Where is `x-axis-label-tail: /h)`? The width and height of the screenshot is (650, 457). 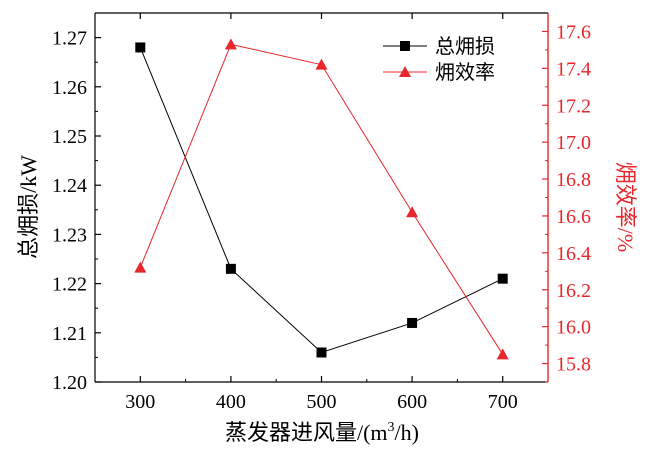
x-axis-label-tail: /h) is located at coordinates (407, 432).